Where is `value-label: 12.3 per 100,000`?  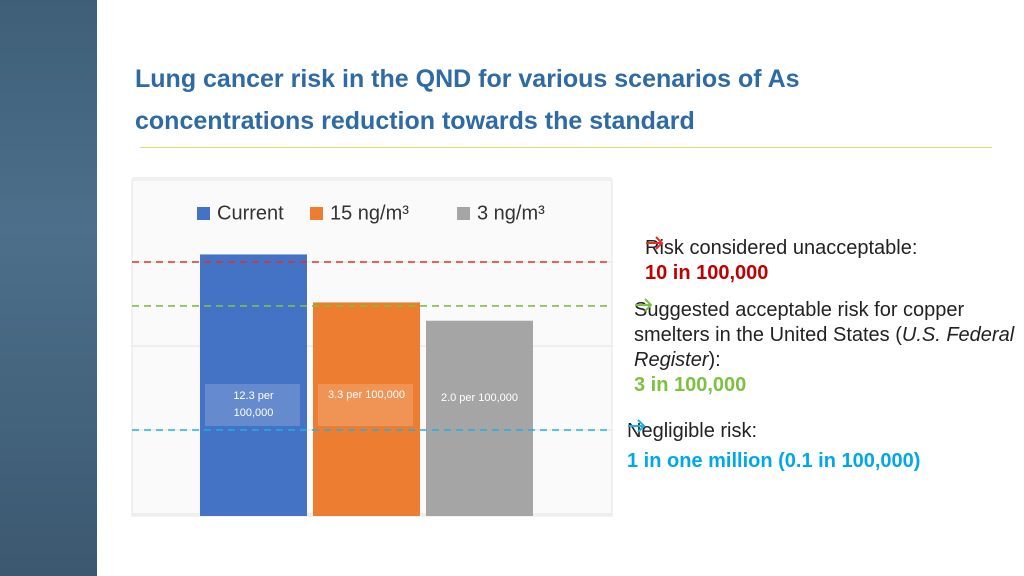
value-label: 12.3 per 100,000 is located at coordinates (253, 404).